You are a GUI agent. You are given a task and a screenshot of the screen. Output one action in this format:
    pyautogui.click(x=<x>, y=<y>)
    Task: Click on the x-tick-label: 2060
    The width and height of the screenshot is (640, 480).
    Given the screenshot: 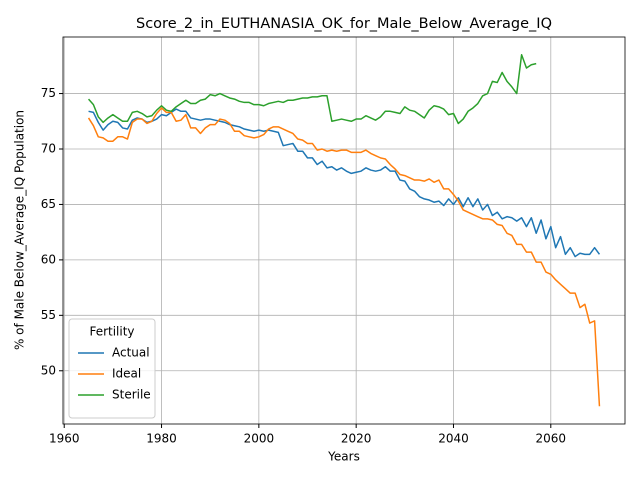 What is the action you would take?
    pyautogui.click(x=551, y=439)
    